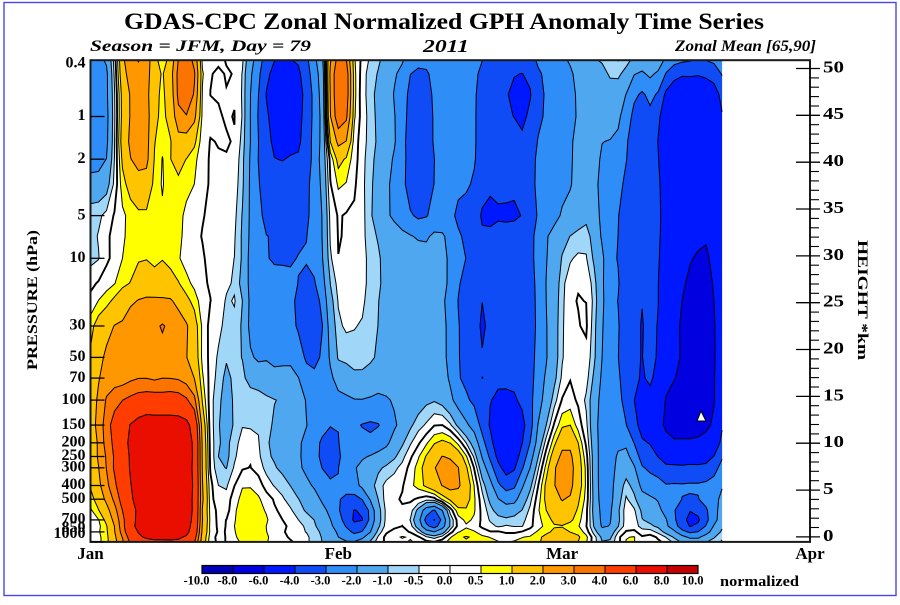 The width and height of the screenshot is (900, 605). Describe the element at coordinates (745, 46) in the screenshot. I see `svg-text: Zonal Mean [65,90]` at that location.